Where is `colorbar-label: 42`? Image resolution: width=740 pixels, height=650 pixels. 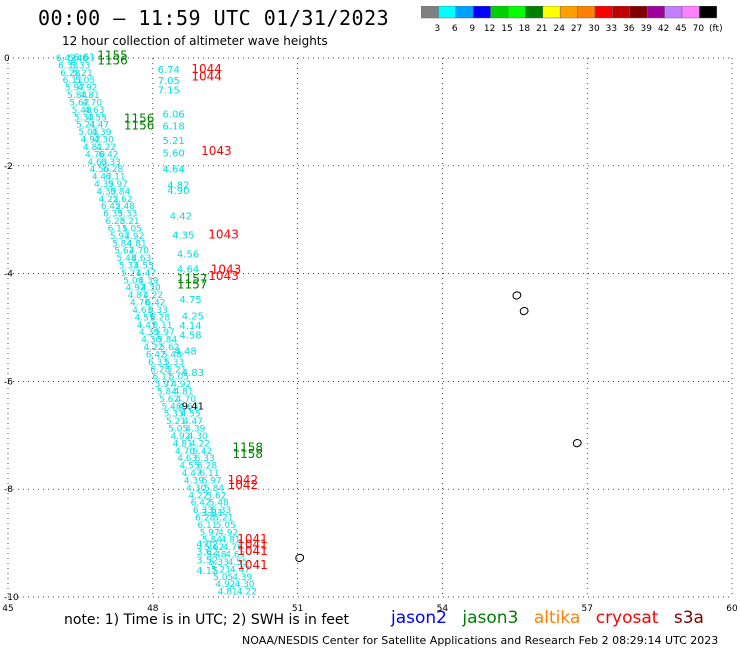 colorbar-label: 42 is located at coordinates (663, 29).